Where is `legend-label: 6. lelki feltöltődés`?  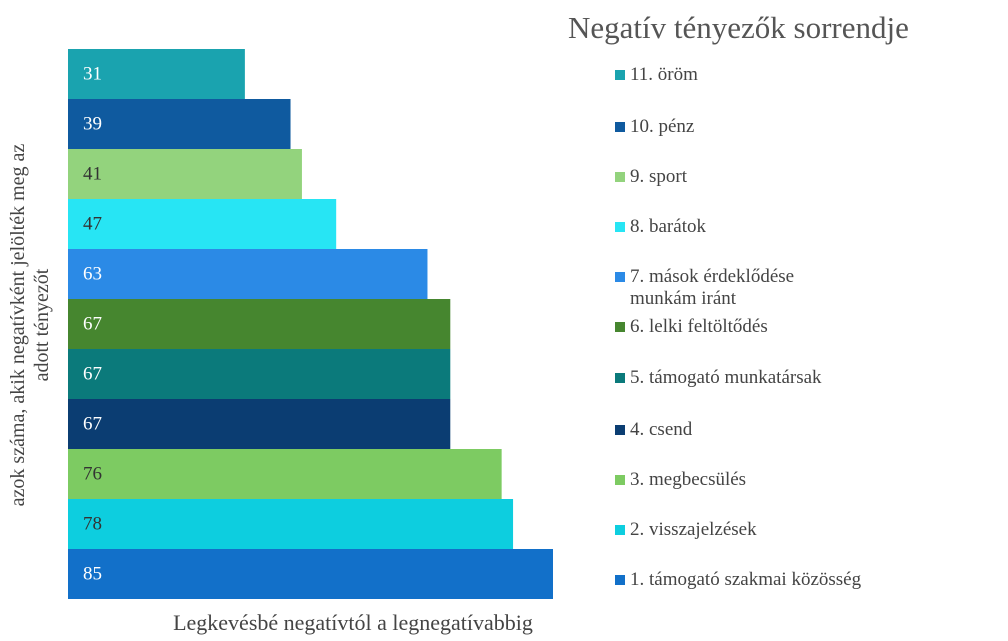 legend-label: 6. lelki feltöltődés is located at coordinates (699, 326).